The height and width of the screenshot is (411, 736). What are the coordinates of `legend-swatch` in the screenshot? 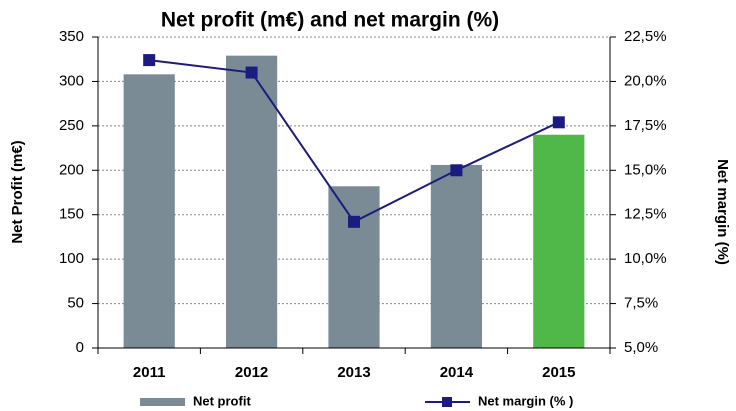 It's located at (162, 402).